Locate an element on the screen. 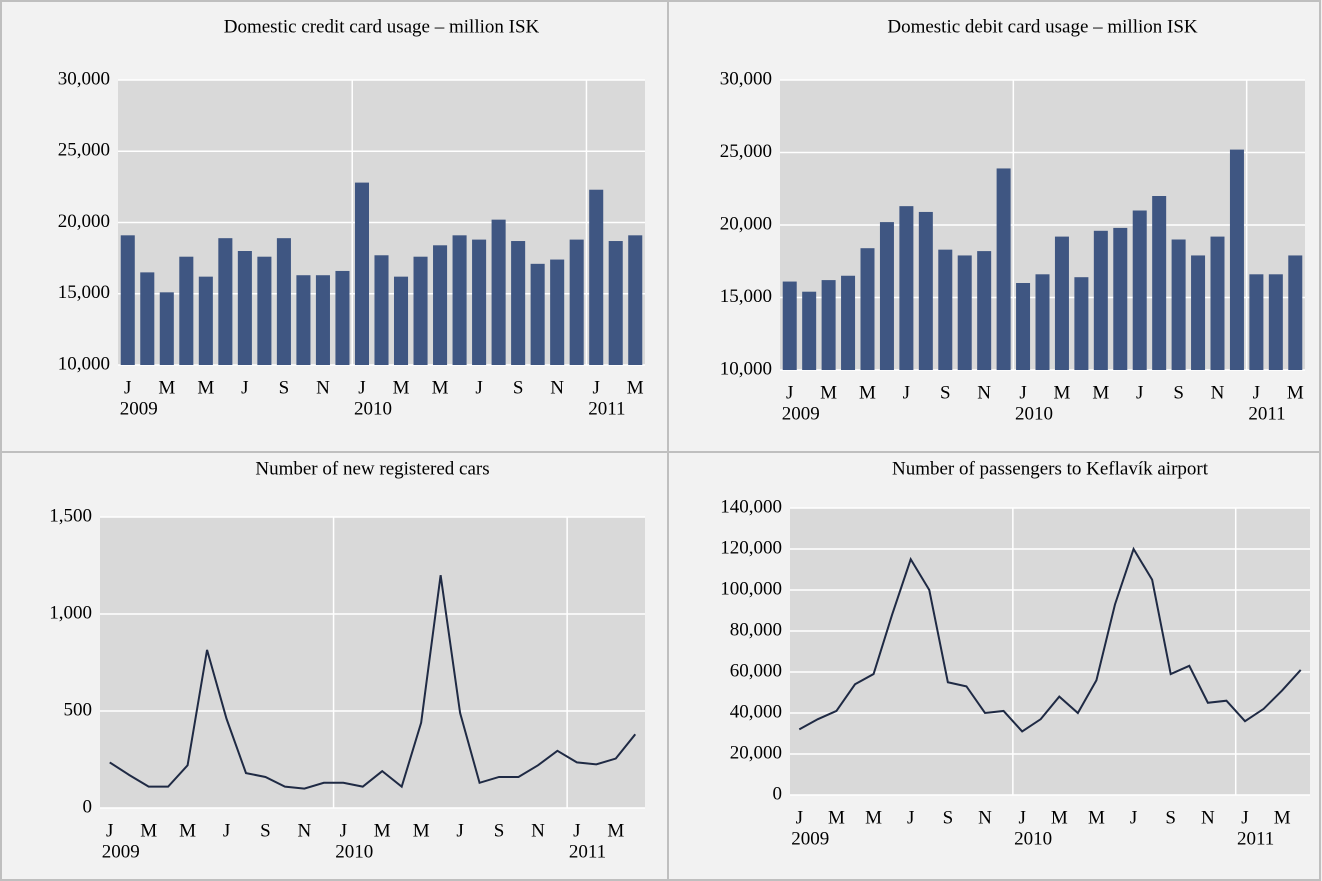 The height and width of the screenshot is (881, 1322). y-tick-label: 15,000 is located at coordinates (746, 296).